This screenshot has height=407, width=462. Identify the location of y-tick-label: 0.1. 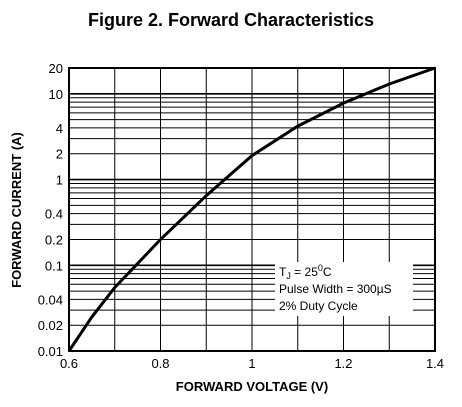
(54, 265).